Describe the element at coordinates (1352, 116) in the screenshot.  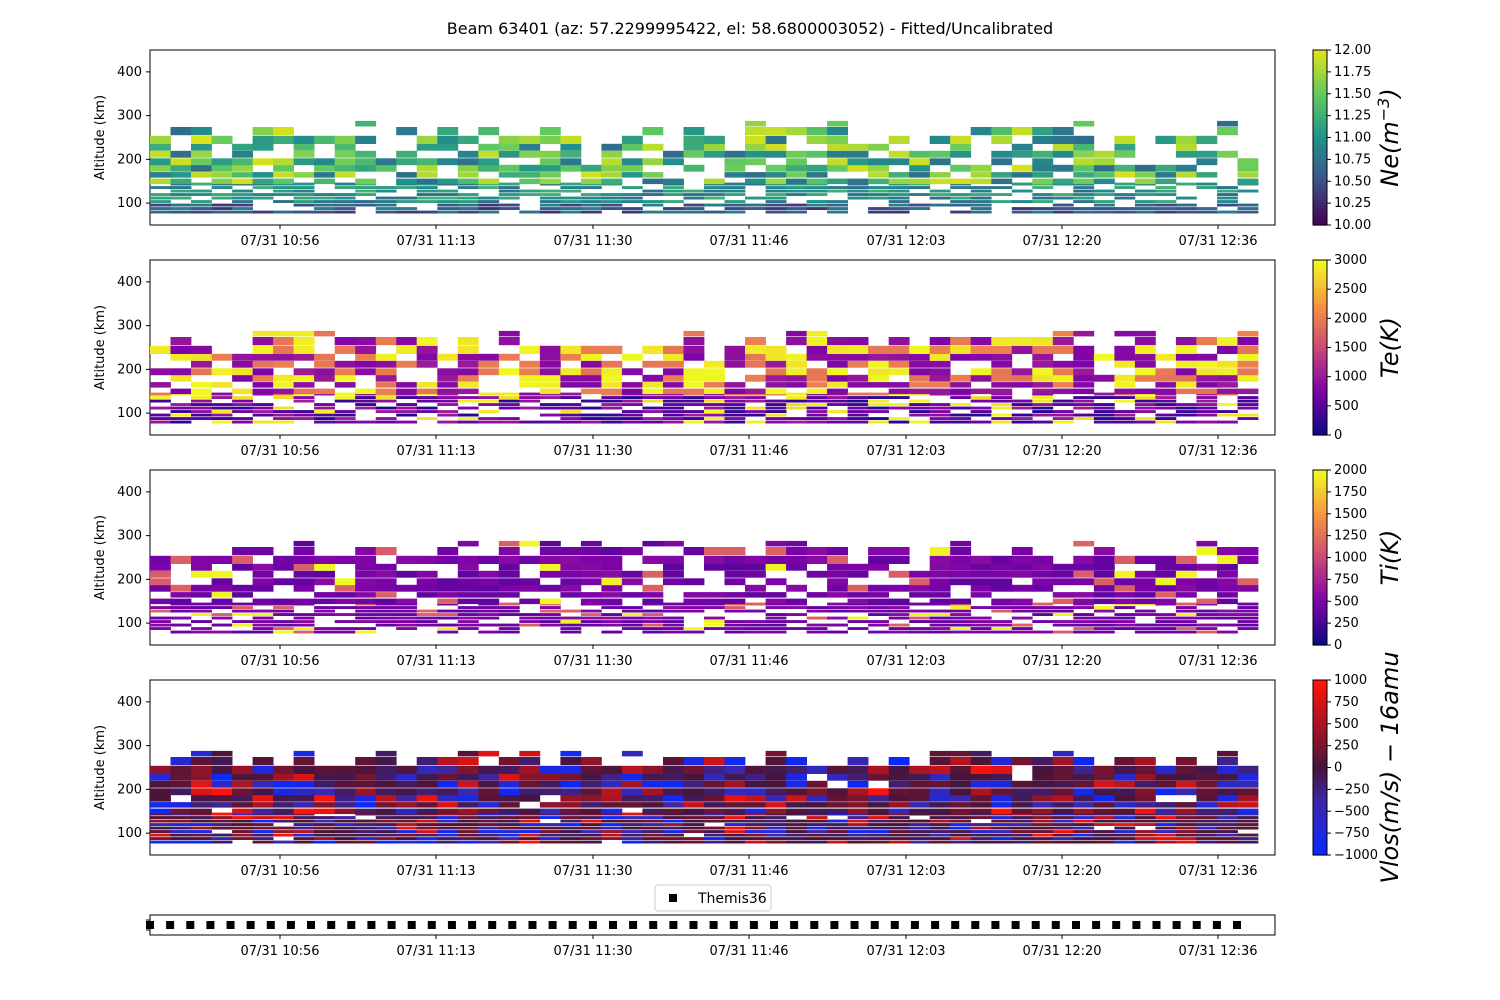
I see `panel-ne-colorbar-tick-label: 11.25` at that location.